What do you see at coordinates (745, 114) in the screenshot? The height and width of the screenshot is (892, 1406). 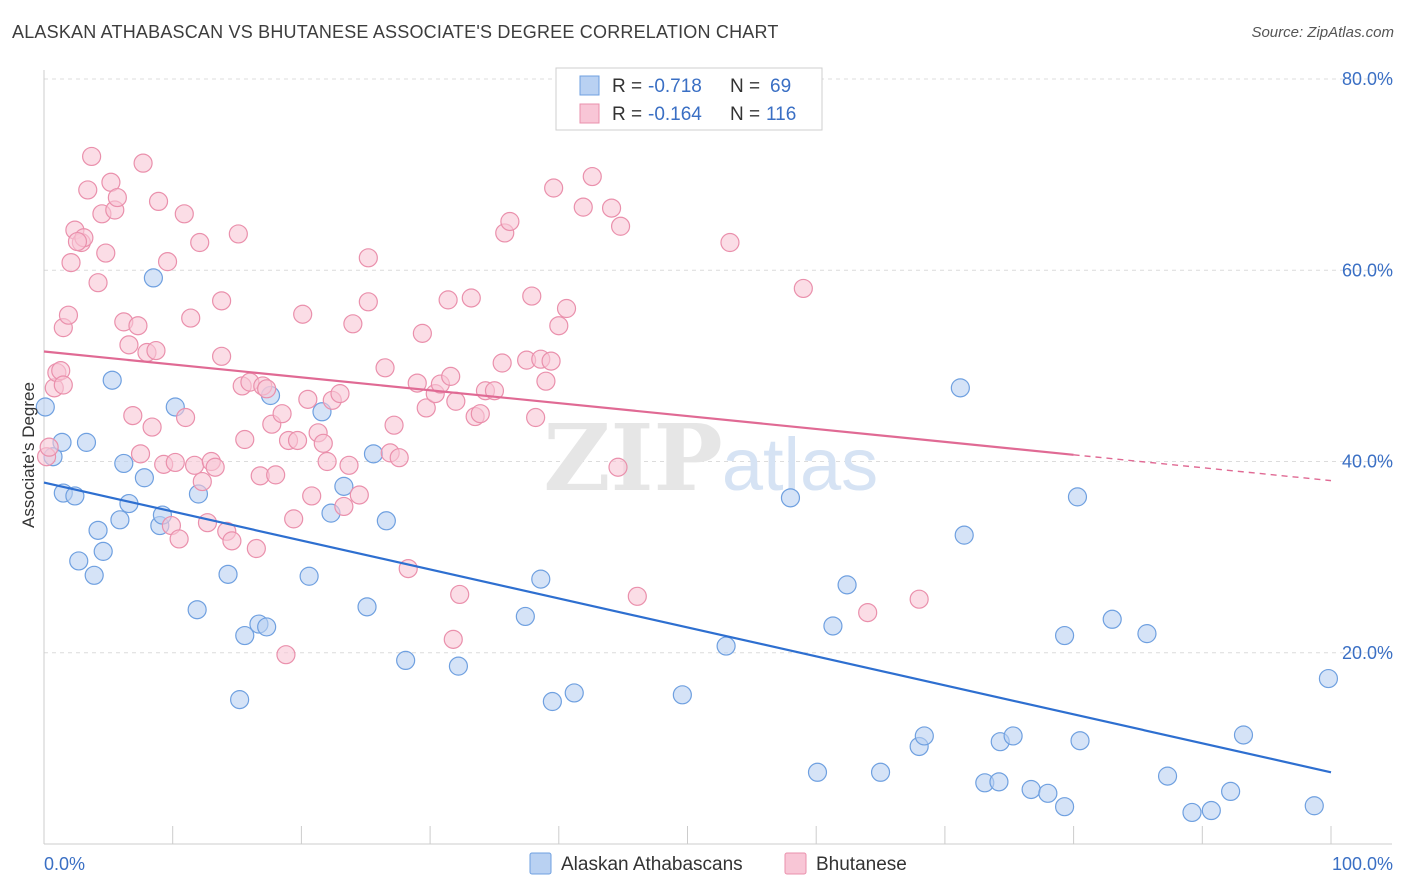 I see `legend-n-label-2: N =` at bounding box center [745, 114].